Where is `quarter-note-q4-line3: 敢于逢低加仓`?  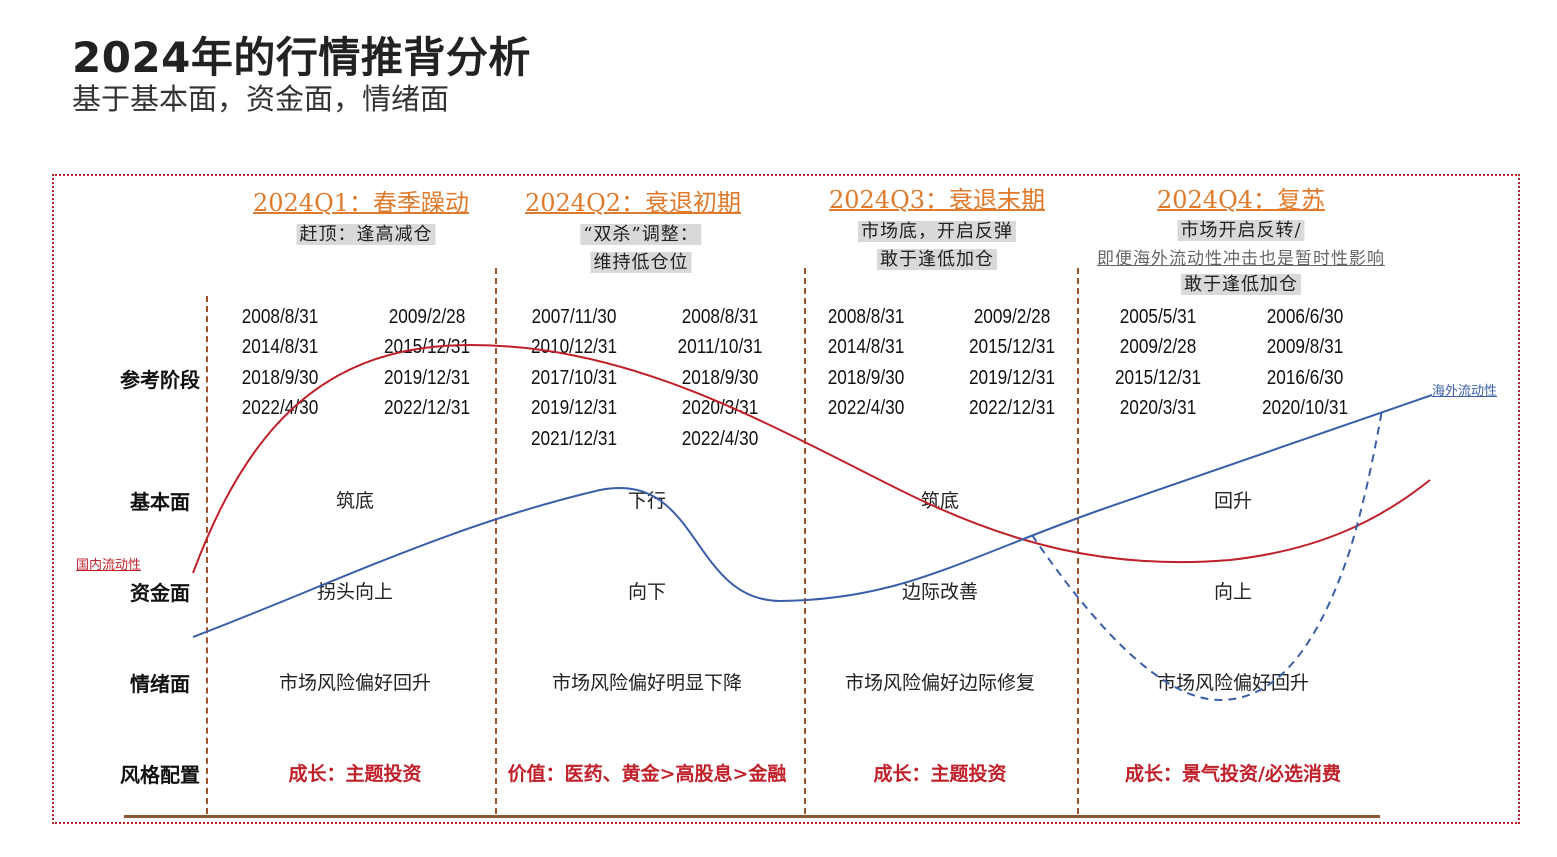
quarter-note-q4-line3: 敢于逢低加仓 is located at coordinates (1241, 283).